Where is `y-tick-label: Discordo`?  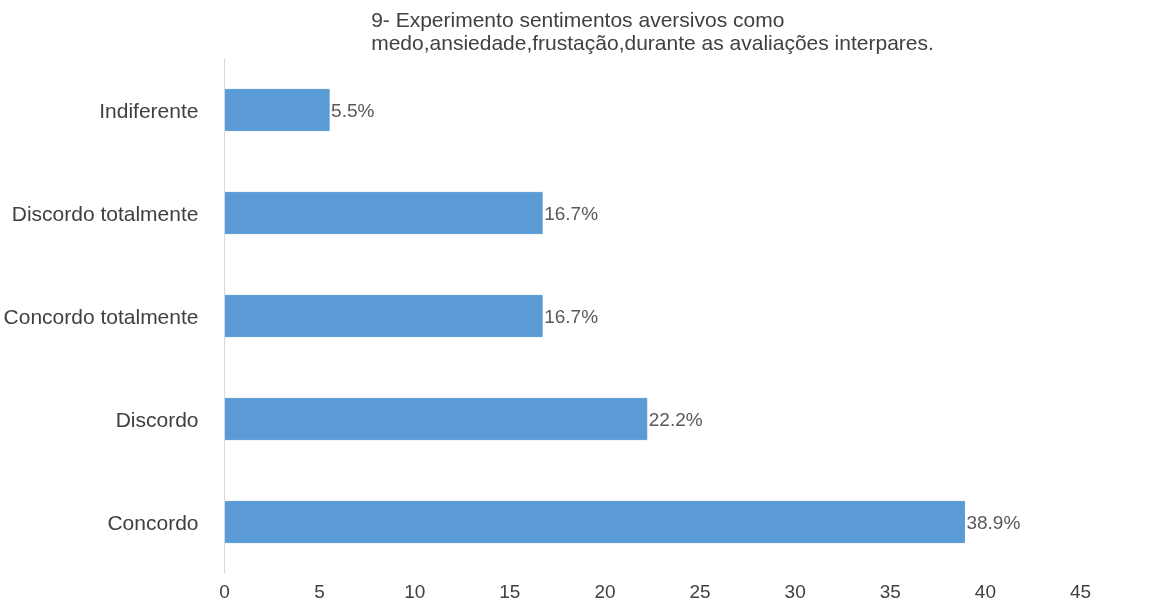 y-tick-label: Discordo is located at coordinates (157, 419).